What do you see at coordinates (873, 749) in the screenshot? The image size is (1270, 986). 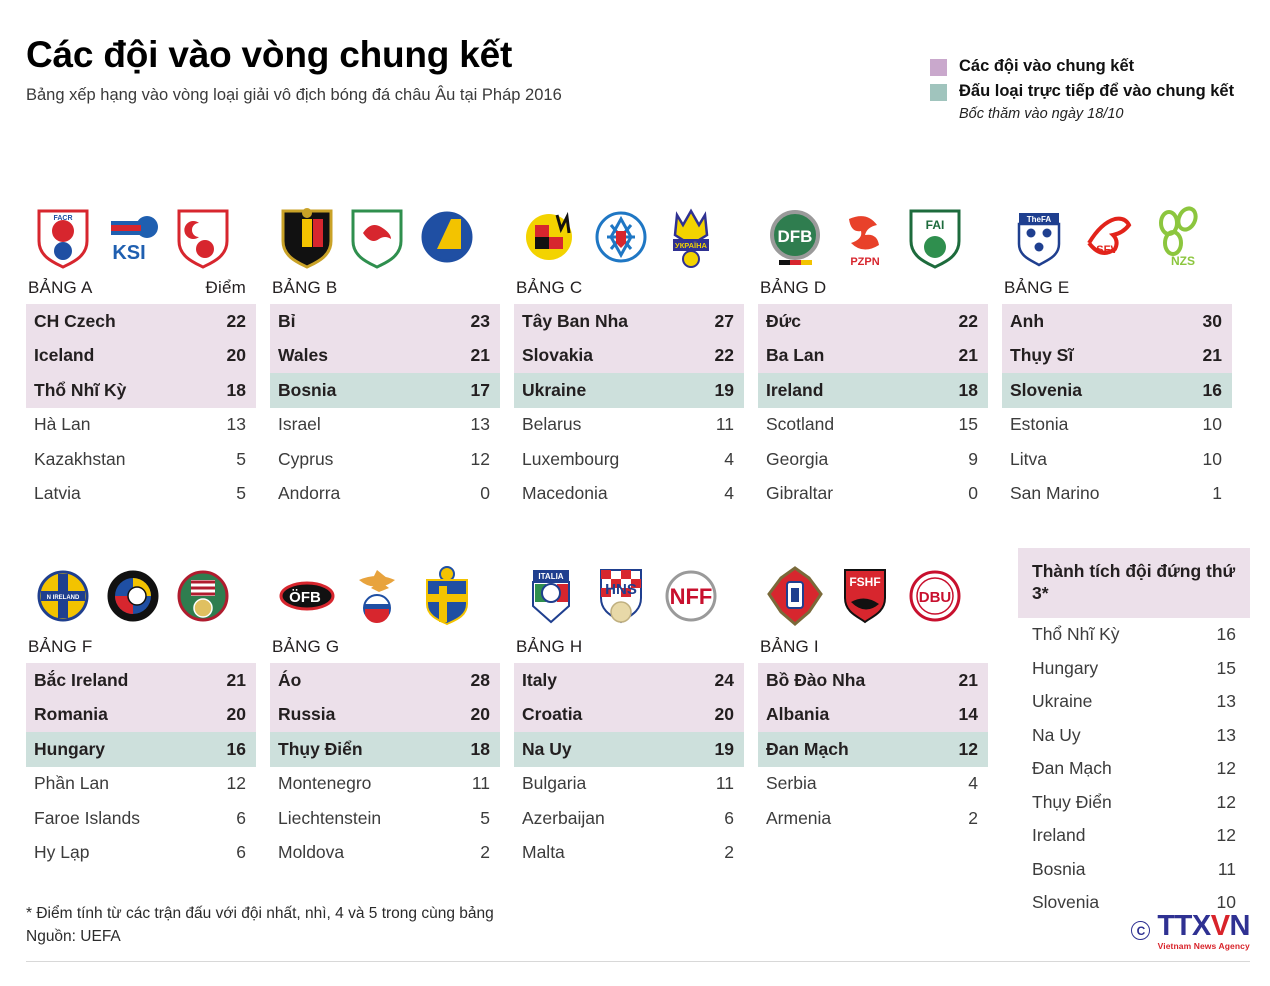 I see `table-row: Đan Mạch 12` at bounding box center [873, 749].